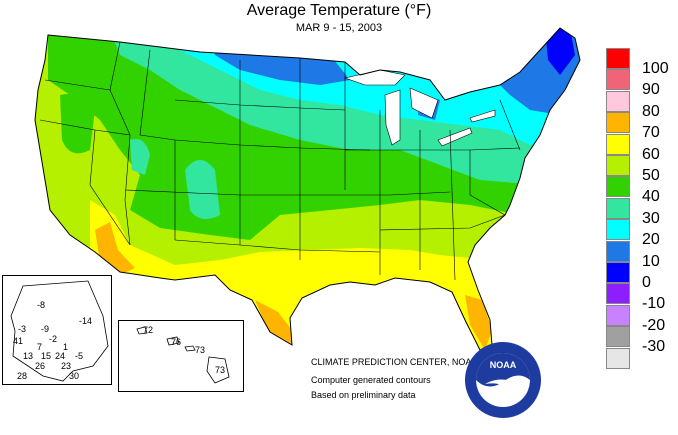 This screenshot has height=435, width=678. What do you see at coordinates (41, 305) in the screenshot?
I see `alaska-station-value: -8` at bounding box center [41, 305].